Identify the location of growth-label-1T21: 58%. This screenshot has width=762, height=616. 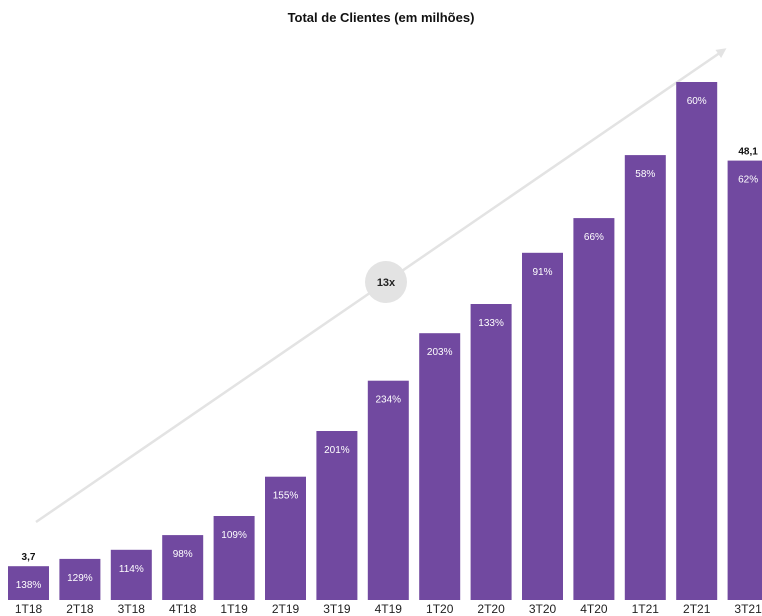
(645, 174).